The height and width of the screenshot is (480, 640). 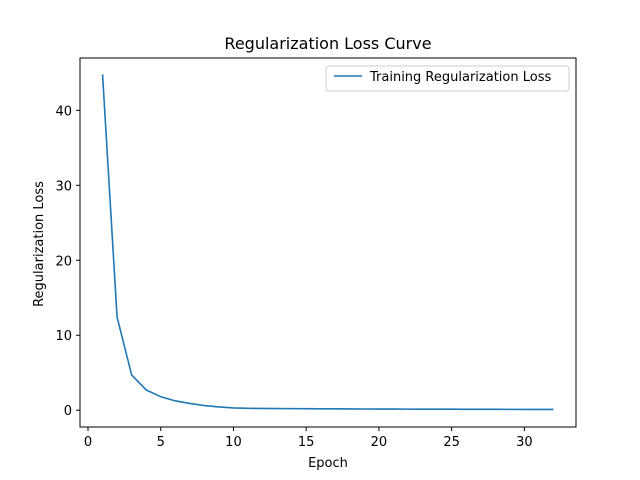 What do you see at coordinates (63, 111) in the screenshot?
I see `y-tick-label: 40` at bounding box center [63, 111].